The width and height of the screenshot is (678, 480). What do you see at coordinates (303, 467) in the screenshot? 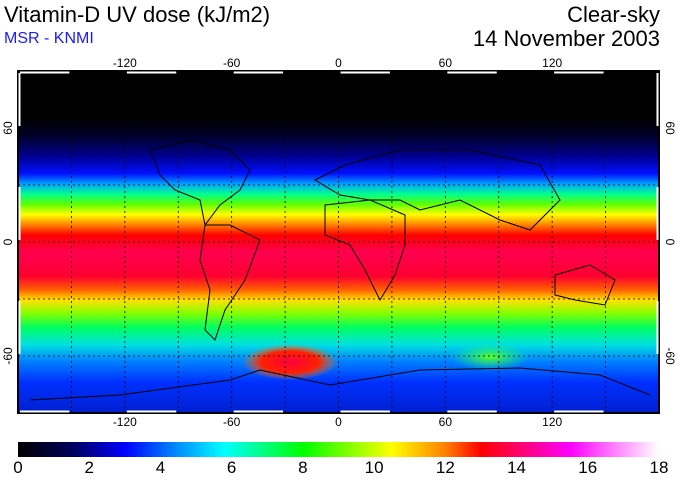
I see `colorbar-tick-label: 8` at bounding box center [303, 467].